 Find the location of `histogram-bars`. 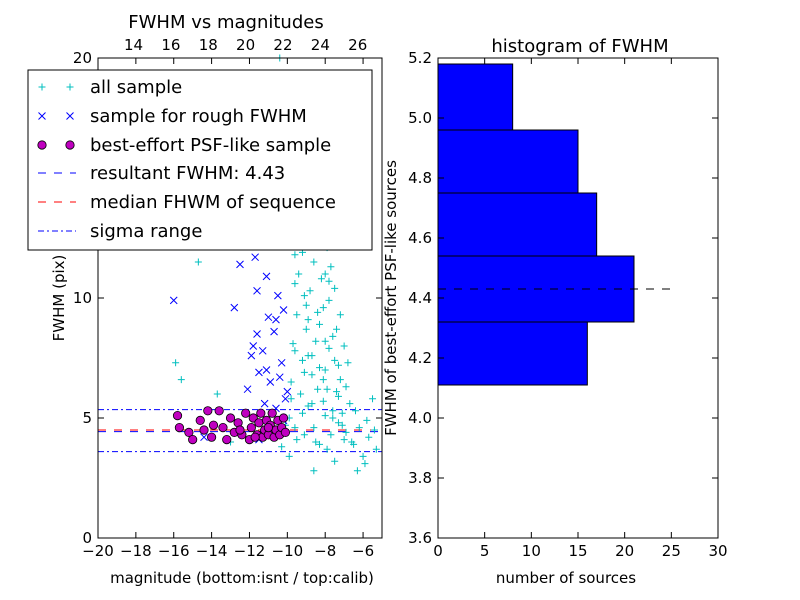

histogram-bars is located at coordinates (536, 224).